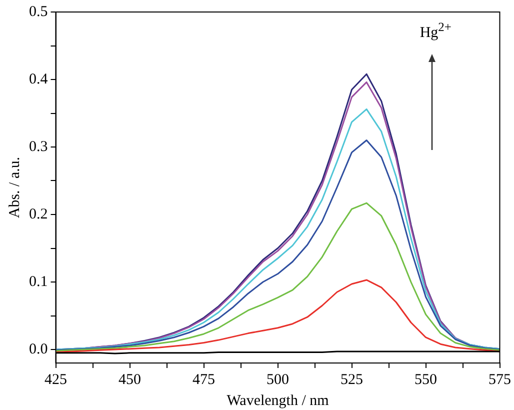 Image resolution: width=514 pixels, height=410 pixels. I want to click on x-axis-title: Wavelength / nm, so click(278, 400).